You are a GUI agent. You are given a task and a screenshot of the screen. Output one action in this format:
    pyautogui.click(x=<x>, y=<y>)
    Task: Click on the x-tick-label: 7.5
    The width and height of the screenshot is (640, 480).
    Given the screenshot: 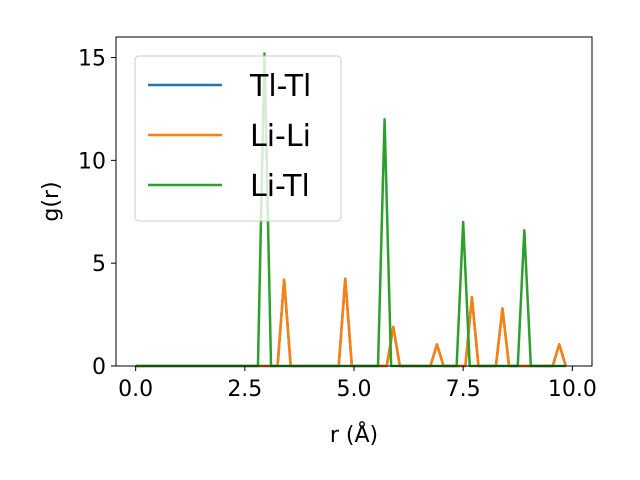 What is the action you would take?
    pyautogui.click(x=463, y=389)
    